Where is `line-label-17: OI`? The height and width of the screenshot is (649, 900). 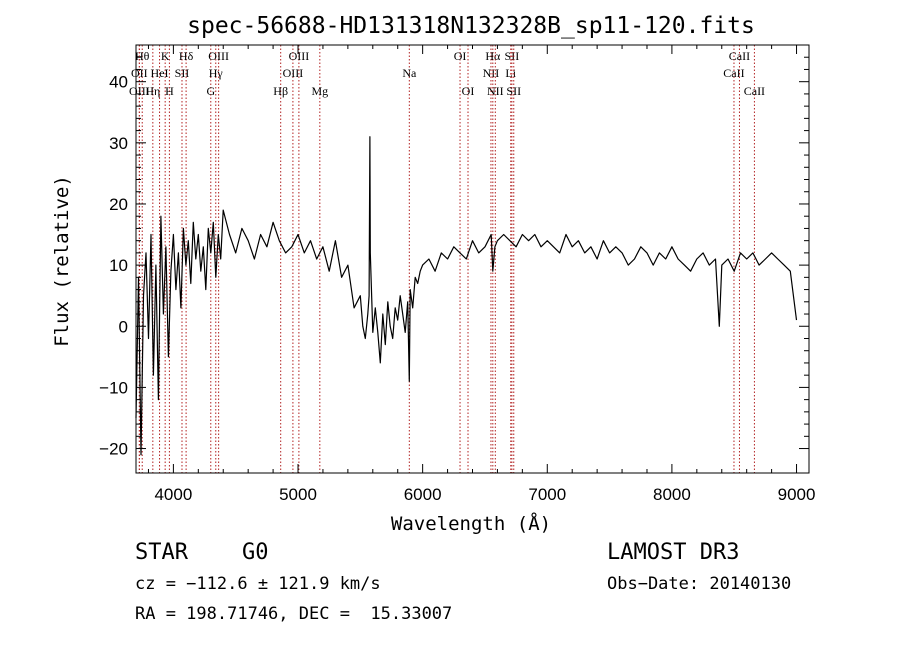
line-label-17: OI is located at coordinates (460, 56).